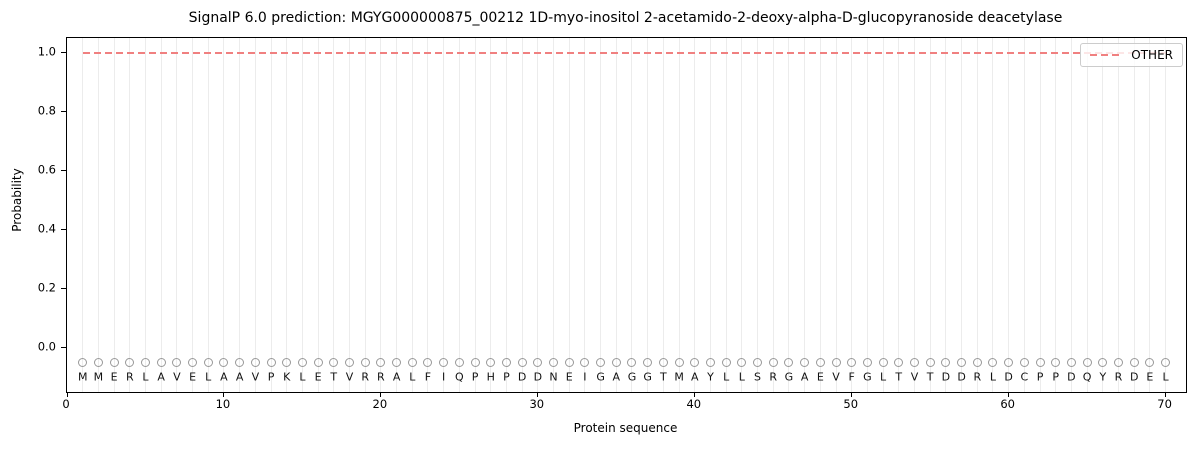 This screenshot has height=450, width=1200. Describe the element at coordinates (930, 377) in the screenshot. I see `residue-letter: T` at that location.